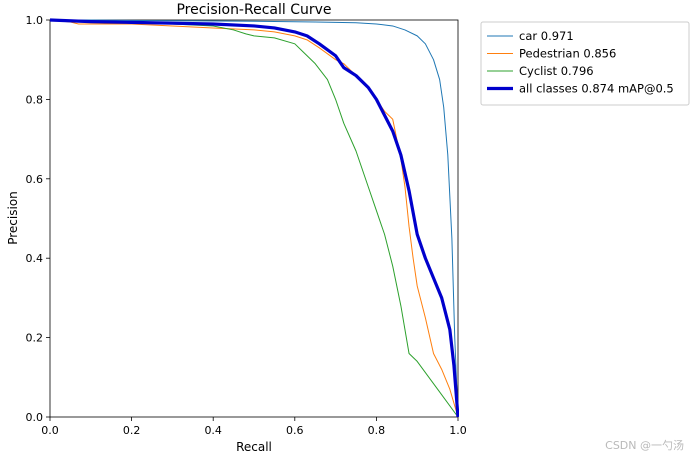 The width and height of the screenshot is (692, 459). I want to click on legend-label-2: Cyclist 0.796, so click(556, 71).